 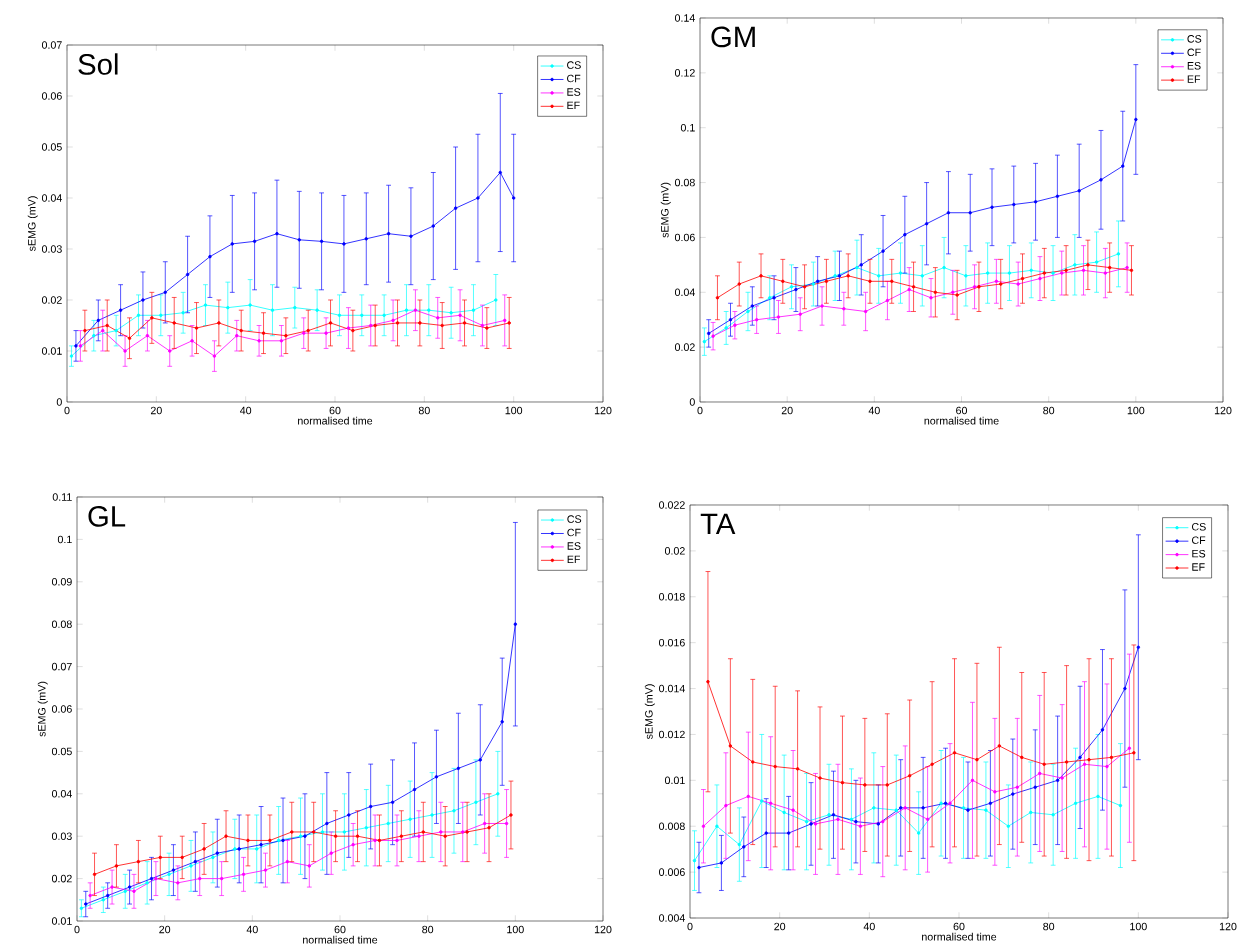 What do you see at coordinates (684, 182) in the screenshot?
I see `y-tick-label: 0.08` at bounding box center [684, 182].